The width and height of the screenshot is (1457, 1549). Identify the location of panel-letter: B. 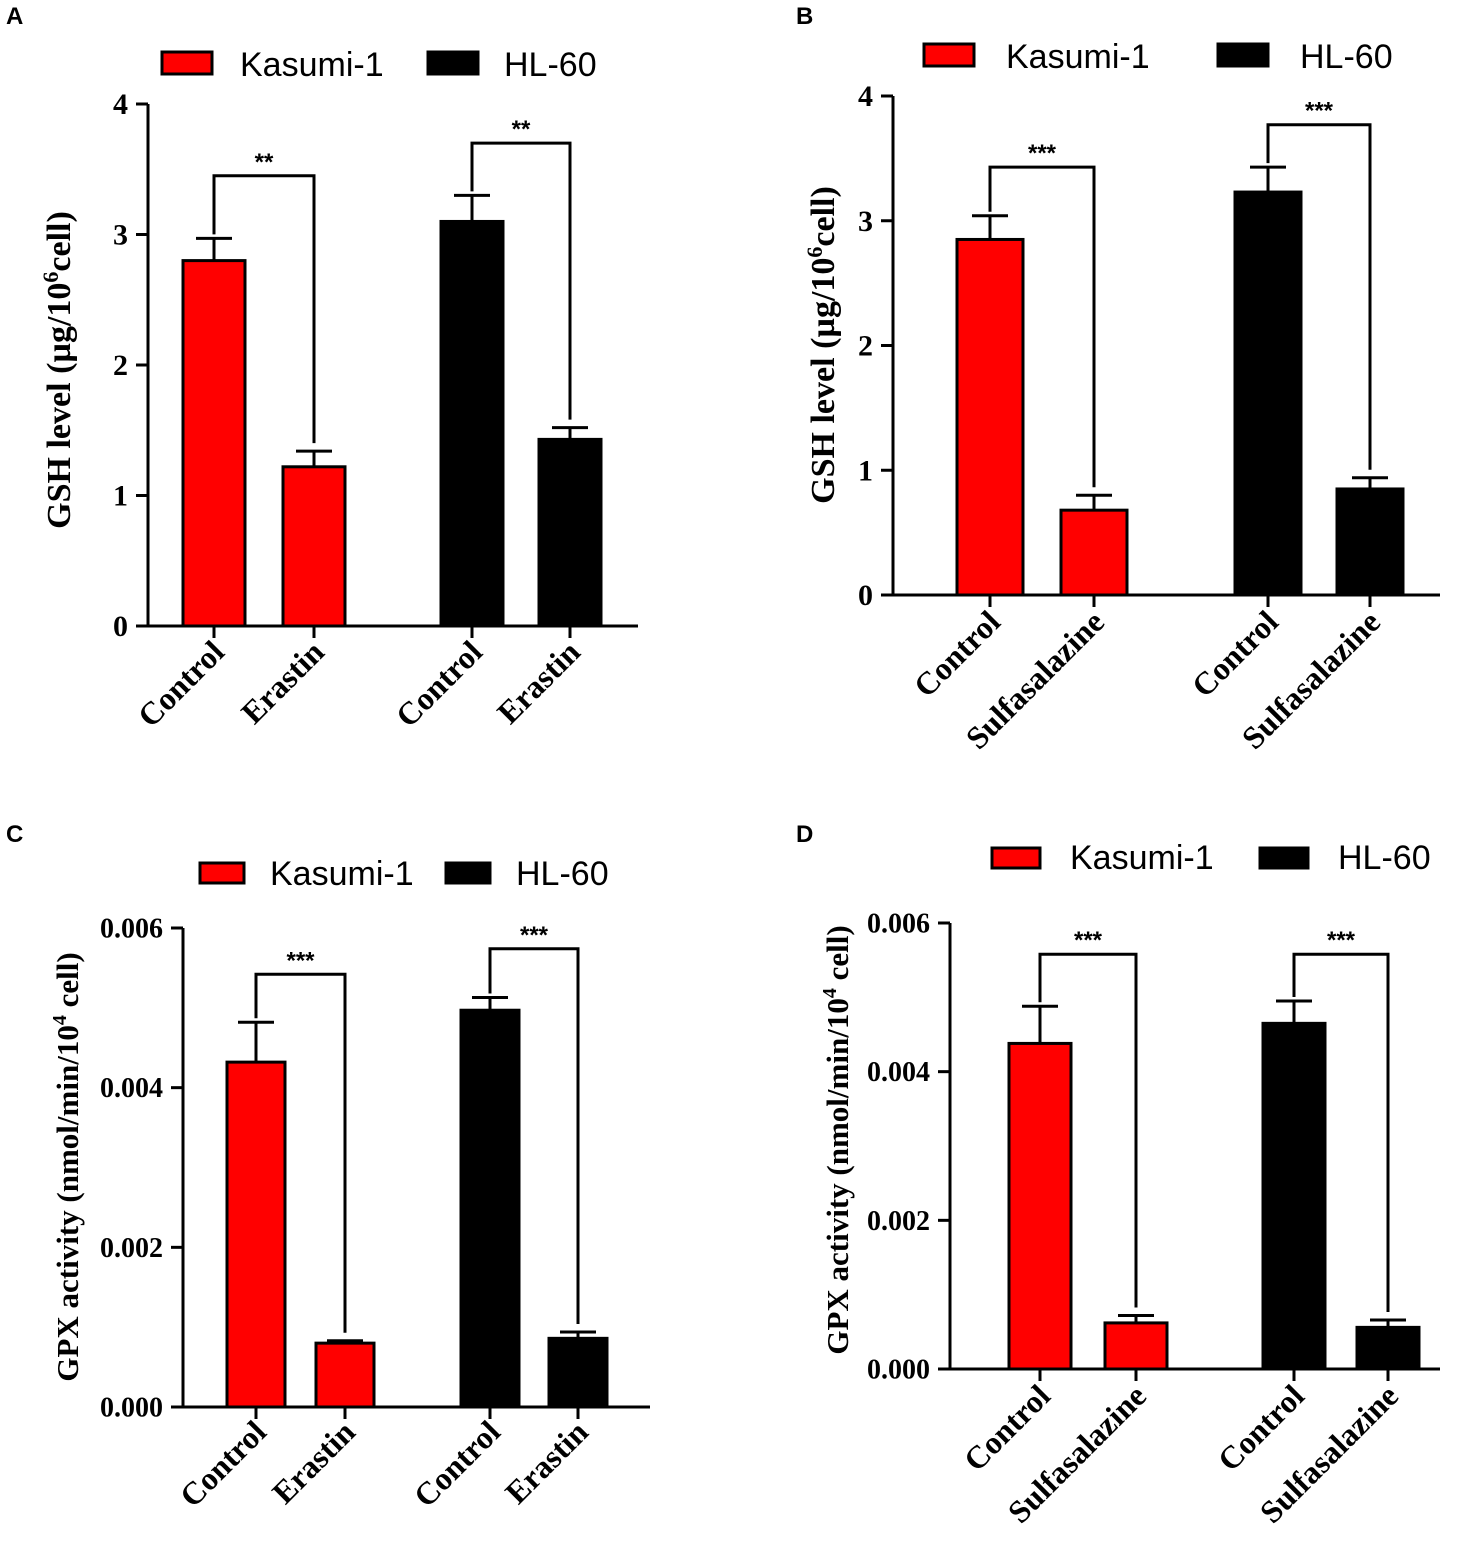
(804, 16).